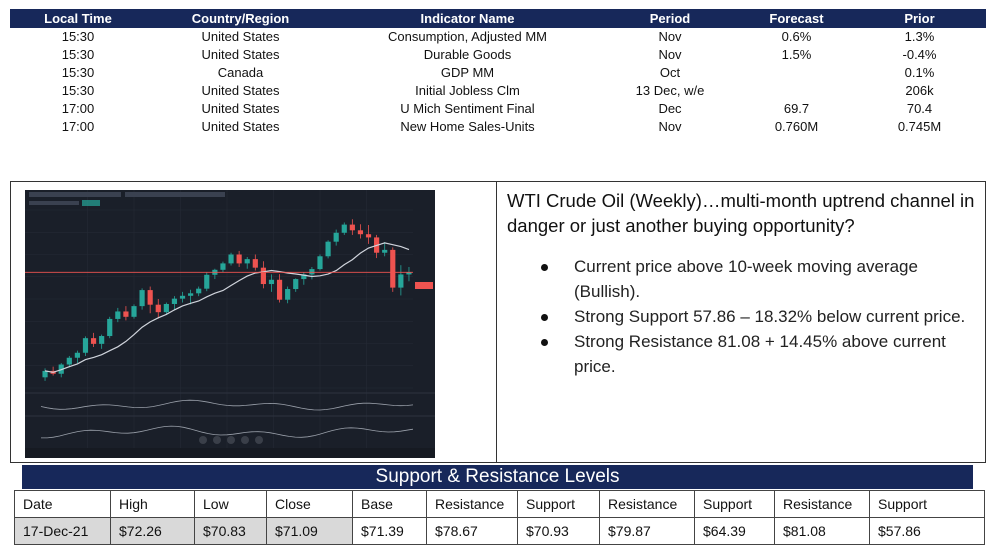 The height and width of the screenshot is (553, 992). Describe the element at coordinates (670, 90) in the screenshot. I see `cell-period: 13 Dec, w/e` at that location.